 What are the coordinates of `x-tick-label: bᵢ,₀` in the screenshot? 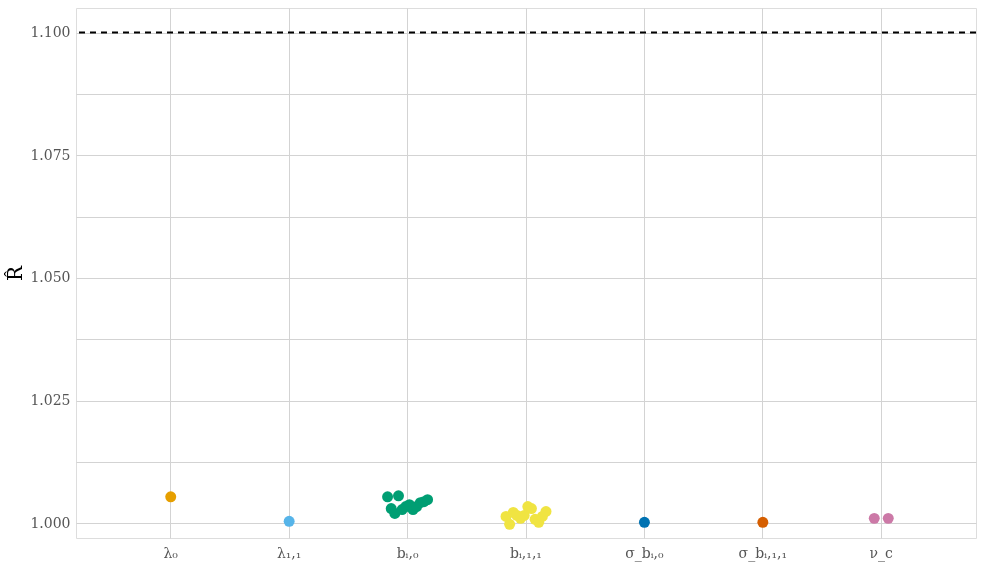 It's located at (407, 552).